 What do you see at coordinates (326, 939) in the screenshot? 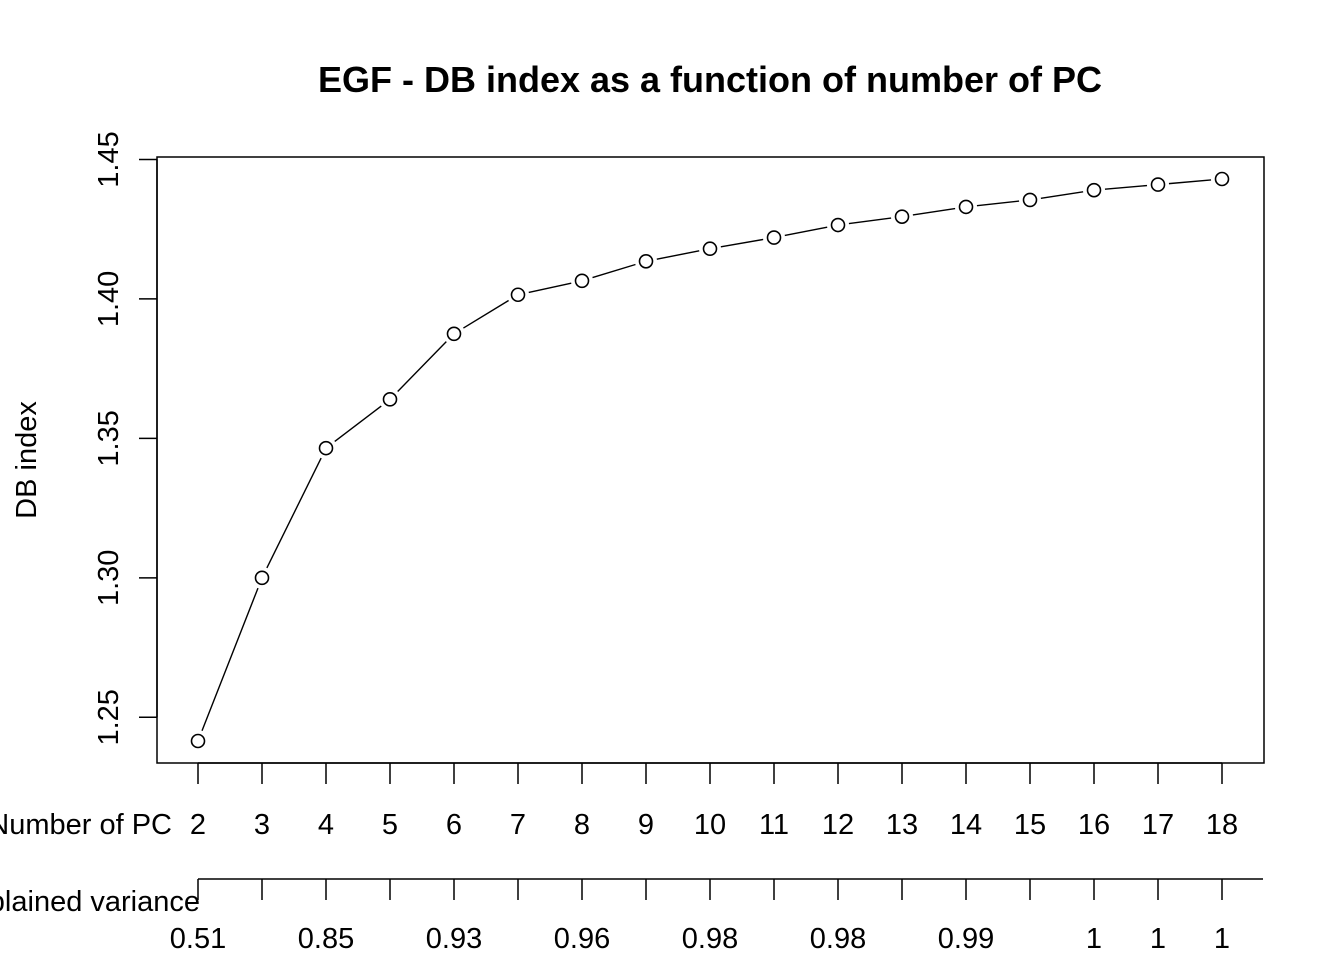
I see `x2-tick-label: 0.85` at bounding box center [326, 939].